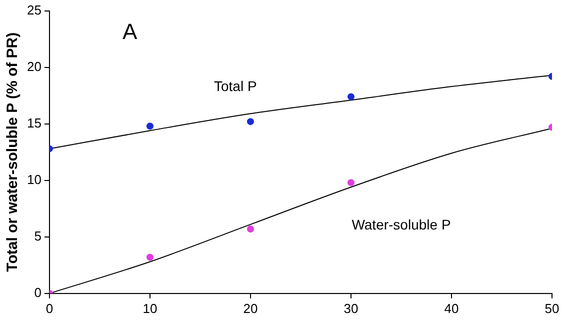 This screenshot has height=322, width=566. What do you see at coordinates (235, 86) in the screenshot?
I see `annotation: Total P` at bounding box center [235, 86].